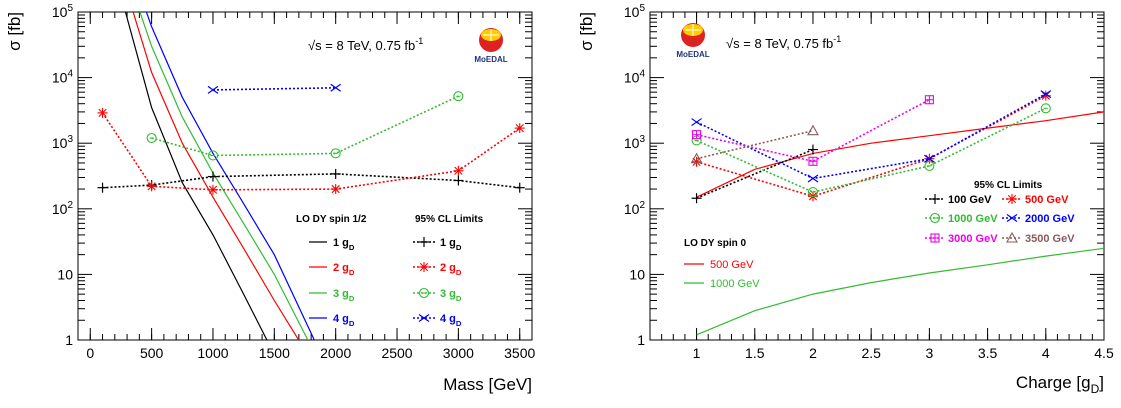  Describe the element at coordinates (212, 353) in the screenshot. I see `x-tick-label: 1000` at that location.